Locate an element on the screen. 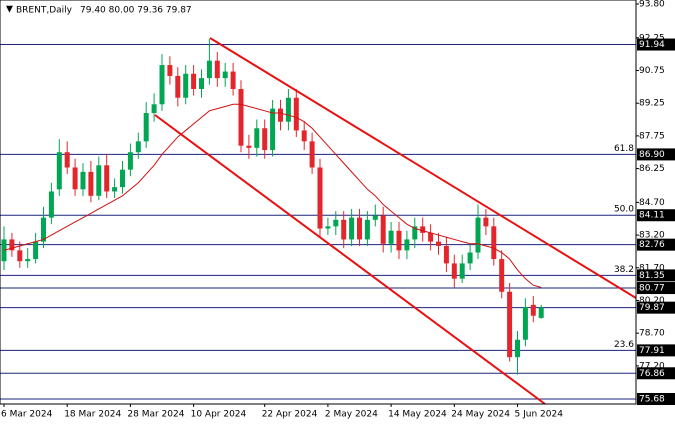 Image resolution: width=675 pixels, height=425 pixels. x-tick-label: 22 Apr 2024 is located at coordinates (290, 415).